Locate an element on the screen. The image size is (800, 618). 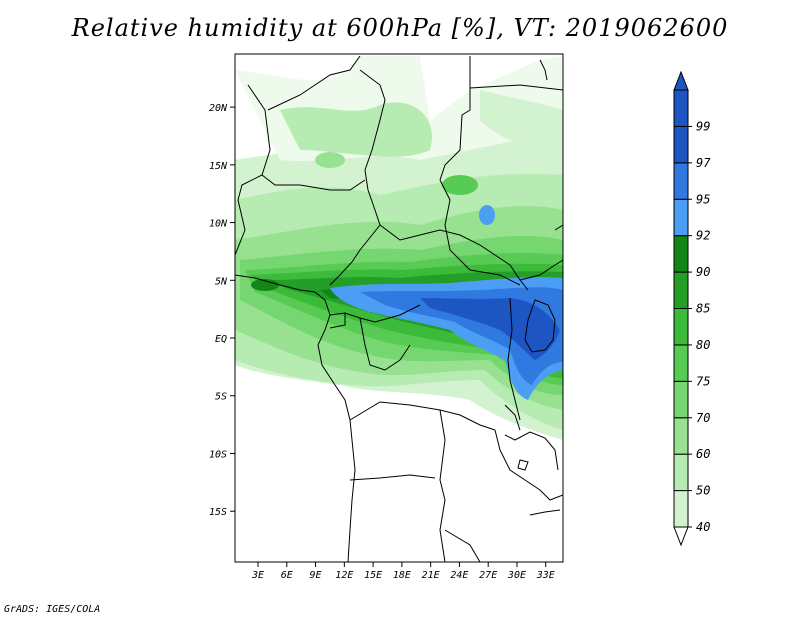
lon-tick-label: 3E is located at coordinates (257, 575).